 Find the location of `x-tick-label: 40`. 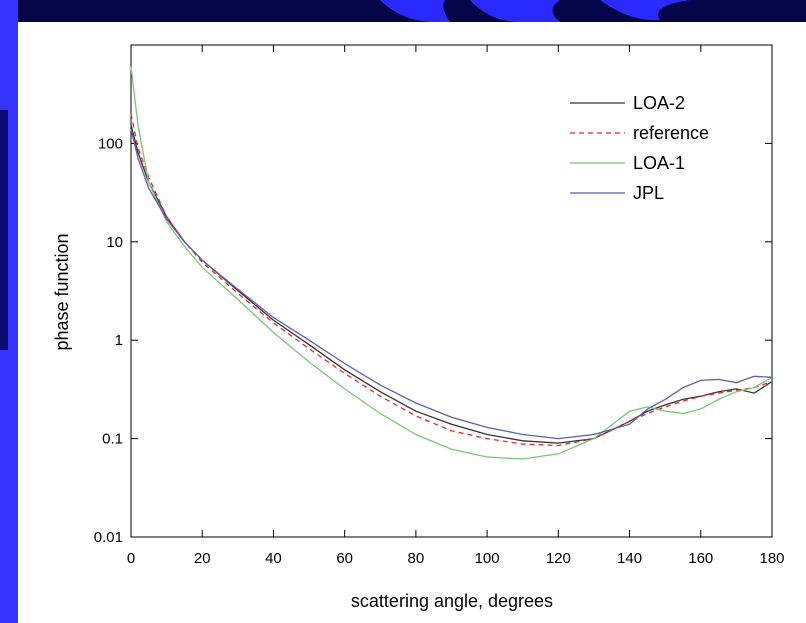

x-tick-label: 40 is located at coordinates (273, 558).